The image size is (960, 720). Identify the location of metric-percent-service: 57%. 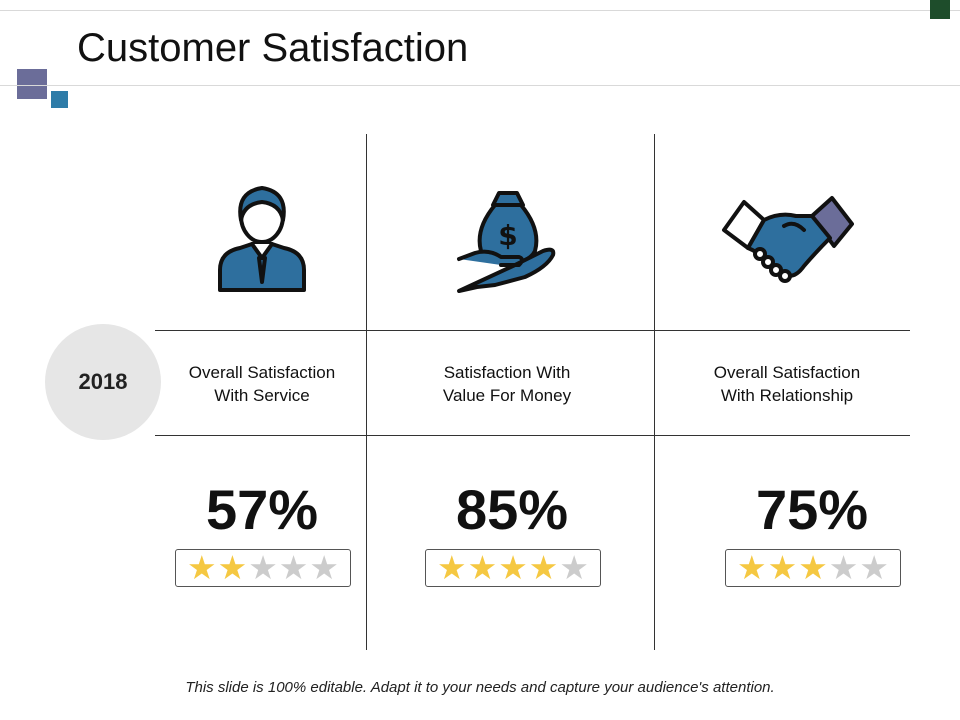
(262, 509).